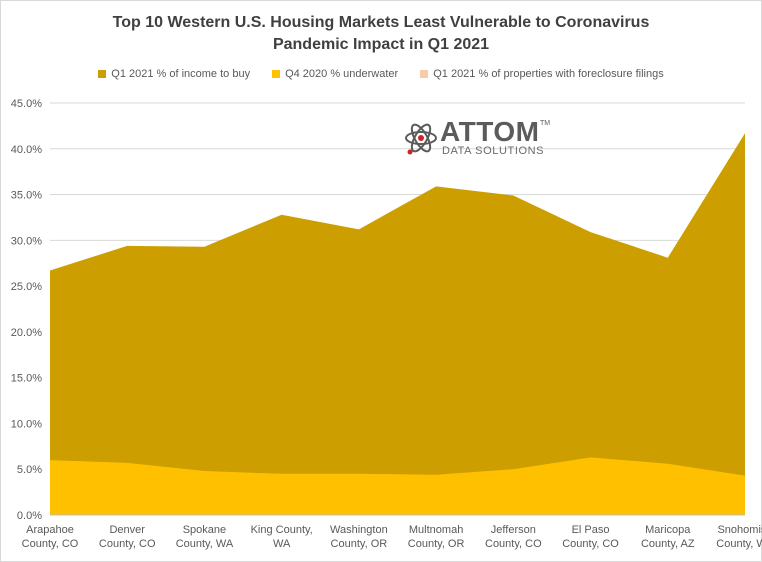 The width and height of the screenshot is (762, 562). What do you see at coordinates (668, 544) in the screenshot?
I see `x-tick-label: County, AZ` at bounding box center [668, 544].